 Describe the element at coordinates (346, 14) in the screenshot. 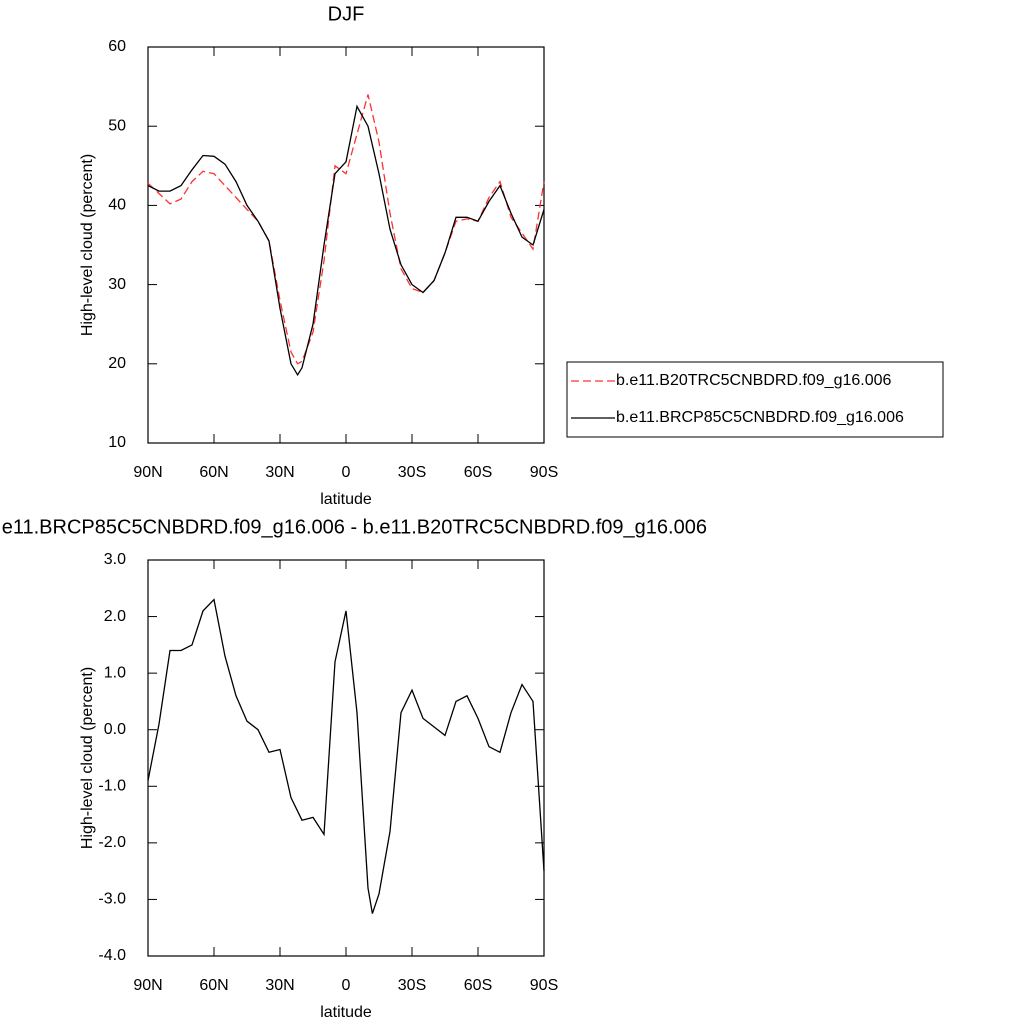

I see `chart-title: DJF` at that location.